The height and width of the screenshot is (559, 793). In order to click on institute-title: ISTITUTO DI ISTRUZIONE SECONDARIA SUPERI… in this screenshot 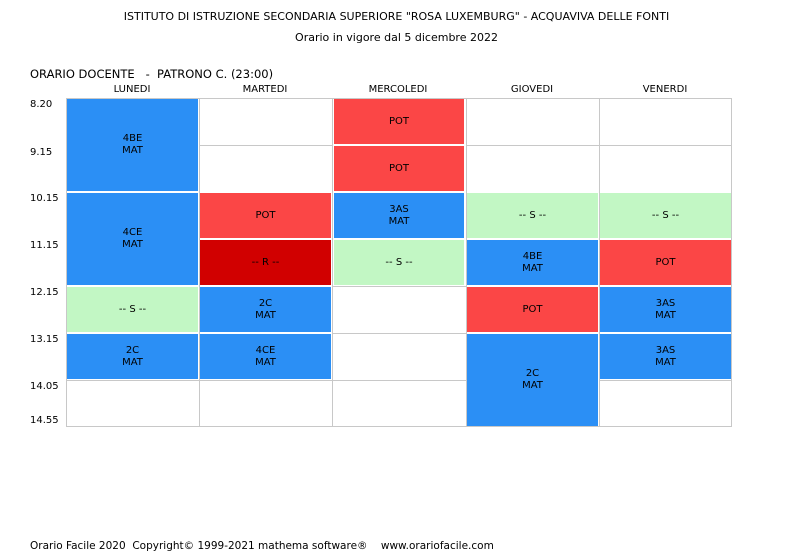, I will do `click(396, 16)`.